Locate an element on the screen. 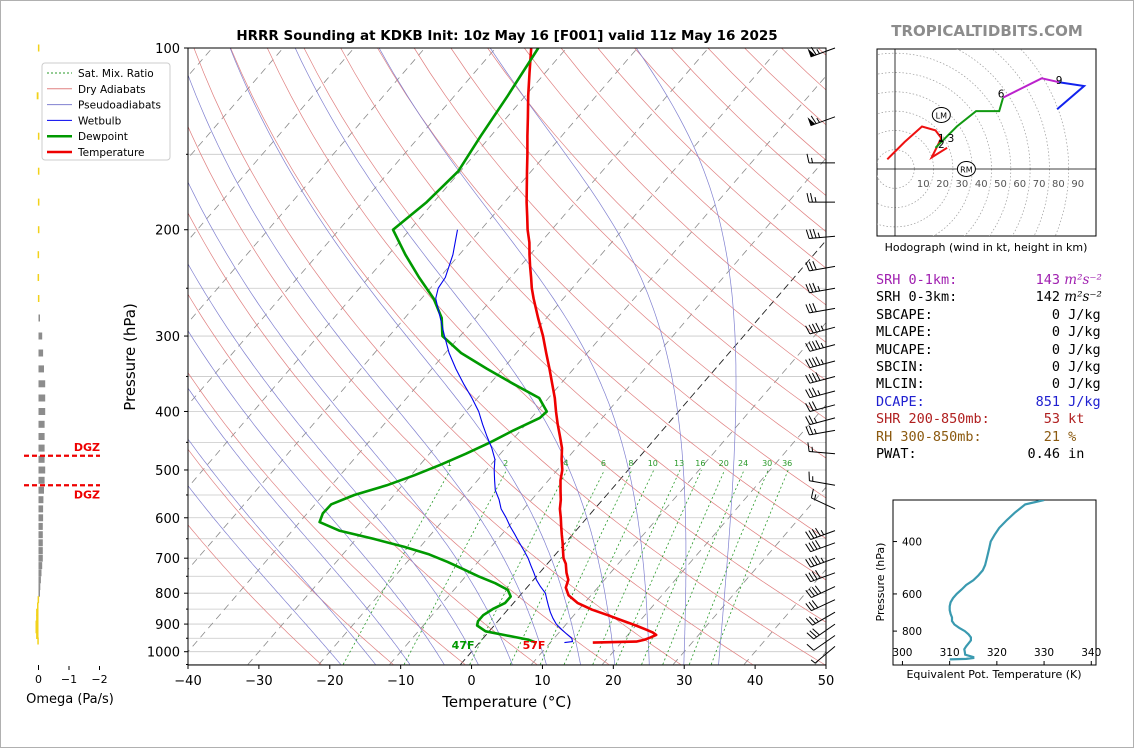 The height and width of the screenshot is (748, 1134). y-axis-title: Pressure (hPa) is located at coordinates (130, 357).